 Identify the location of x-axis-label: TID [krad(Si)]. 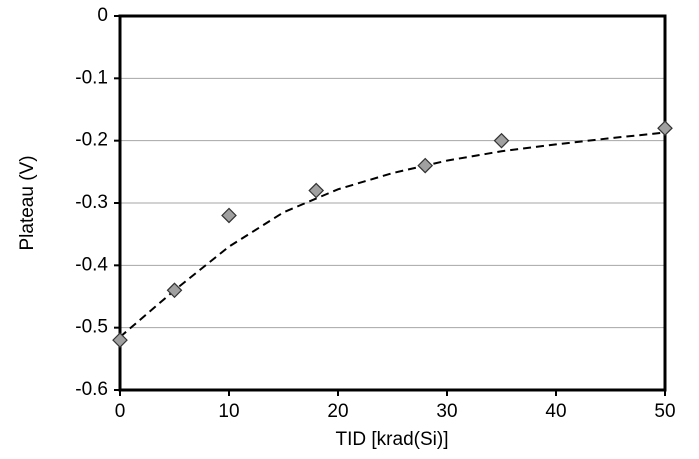
(392, 439).